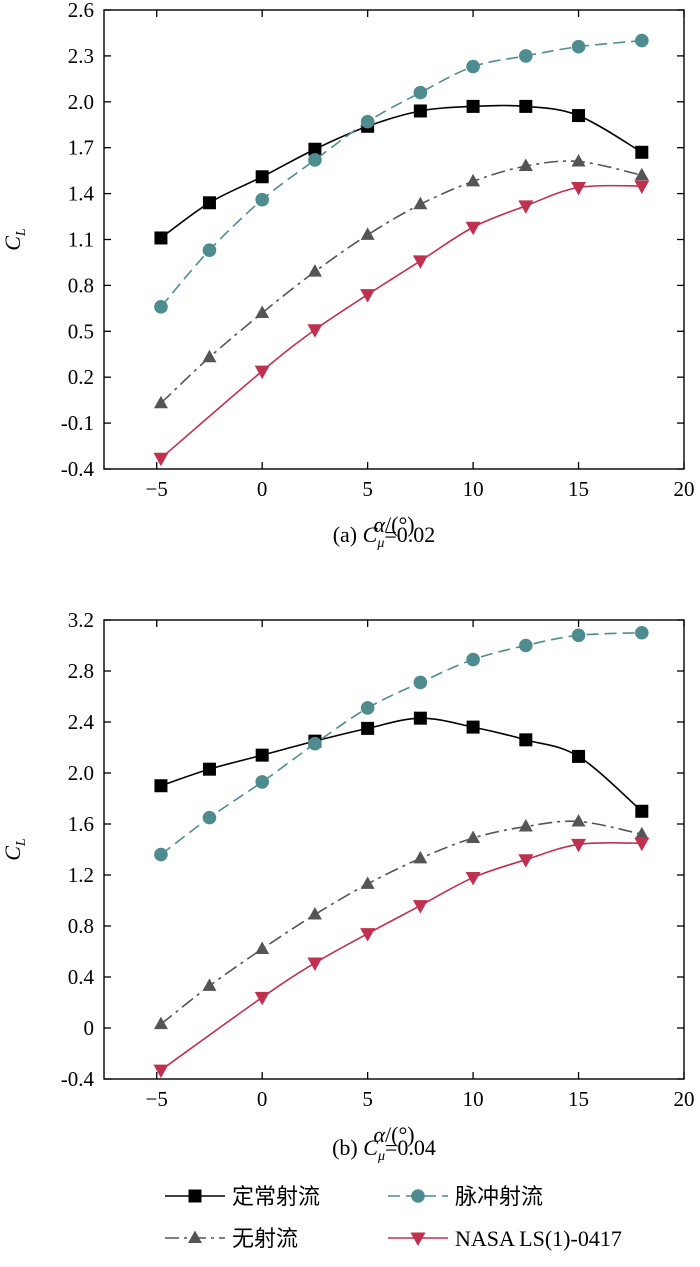  I want to click on panel-caption: (b) Cμ=0.04, so click(384, 1149).